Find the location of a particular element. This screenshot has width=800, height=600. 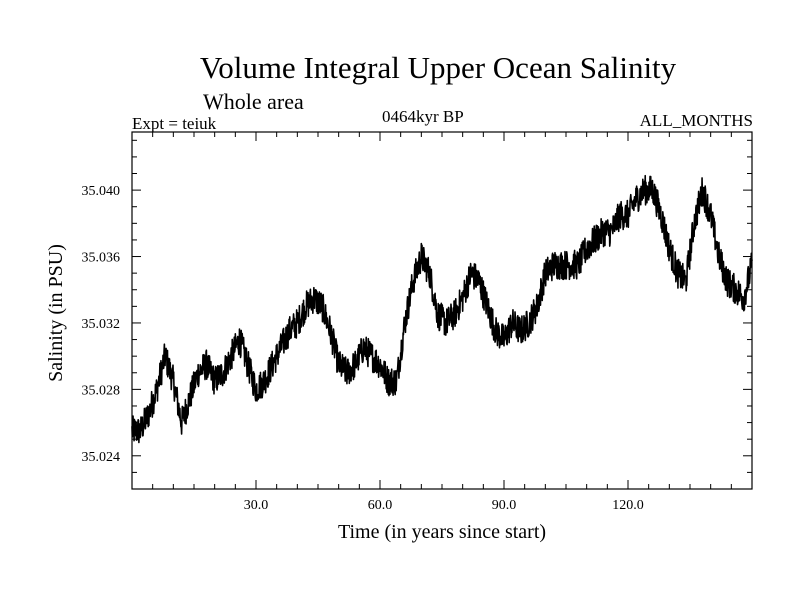

y-tick-label: 35.040 is located at coordinates (101, 191).